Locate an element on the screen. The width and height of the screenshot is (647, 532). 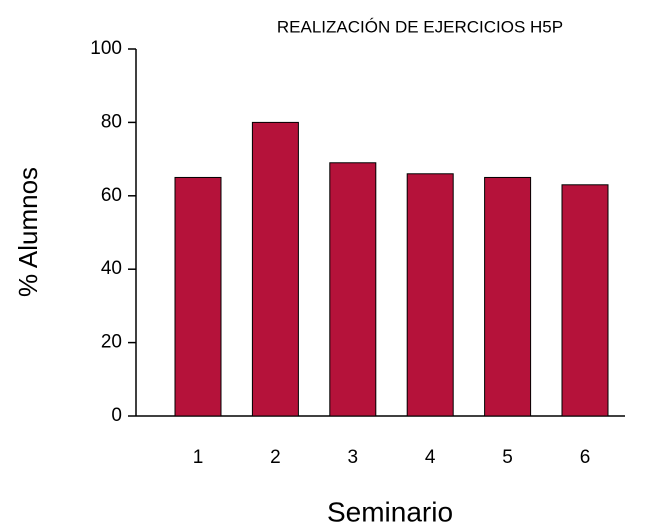
y-tick-label: 100 is located at coordinates (106, 48).